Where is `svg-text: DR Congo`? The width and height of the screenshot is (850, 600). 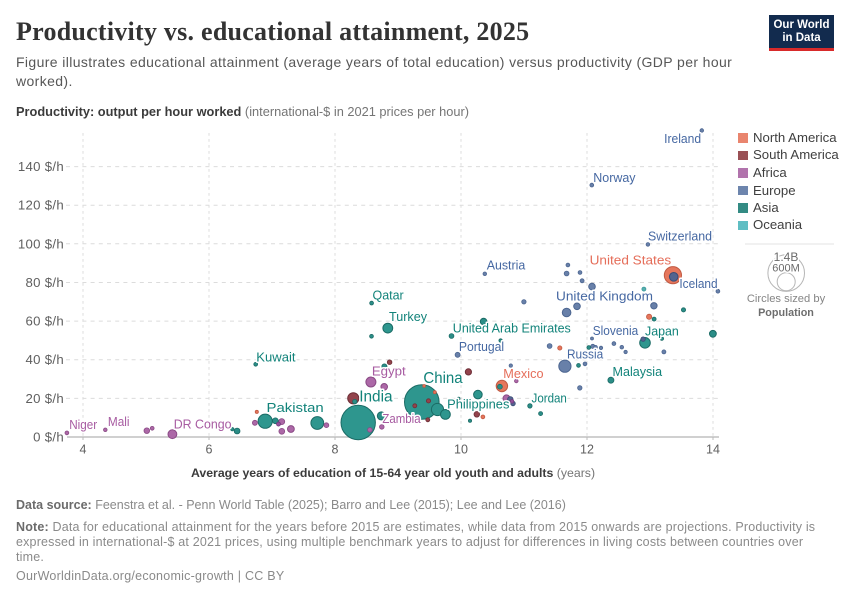 svg-text: DR Congo is located at coordinates (203, 425).